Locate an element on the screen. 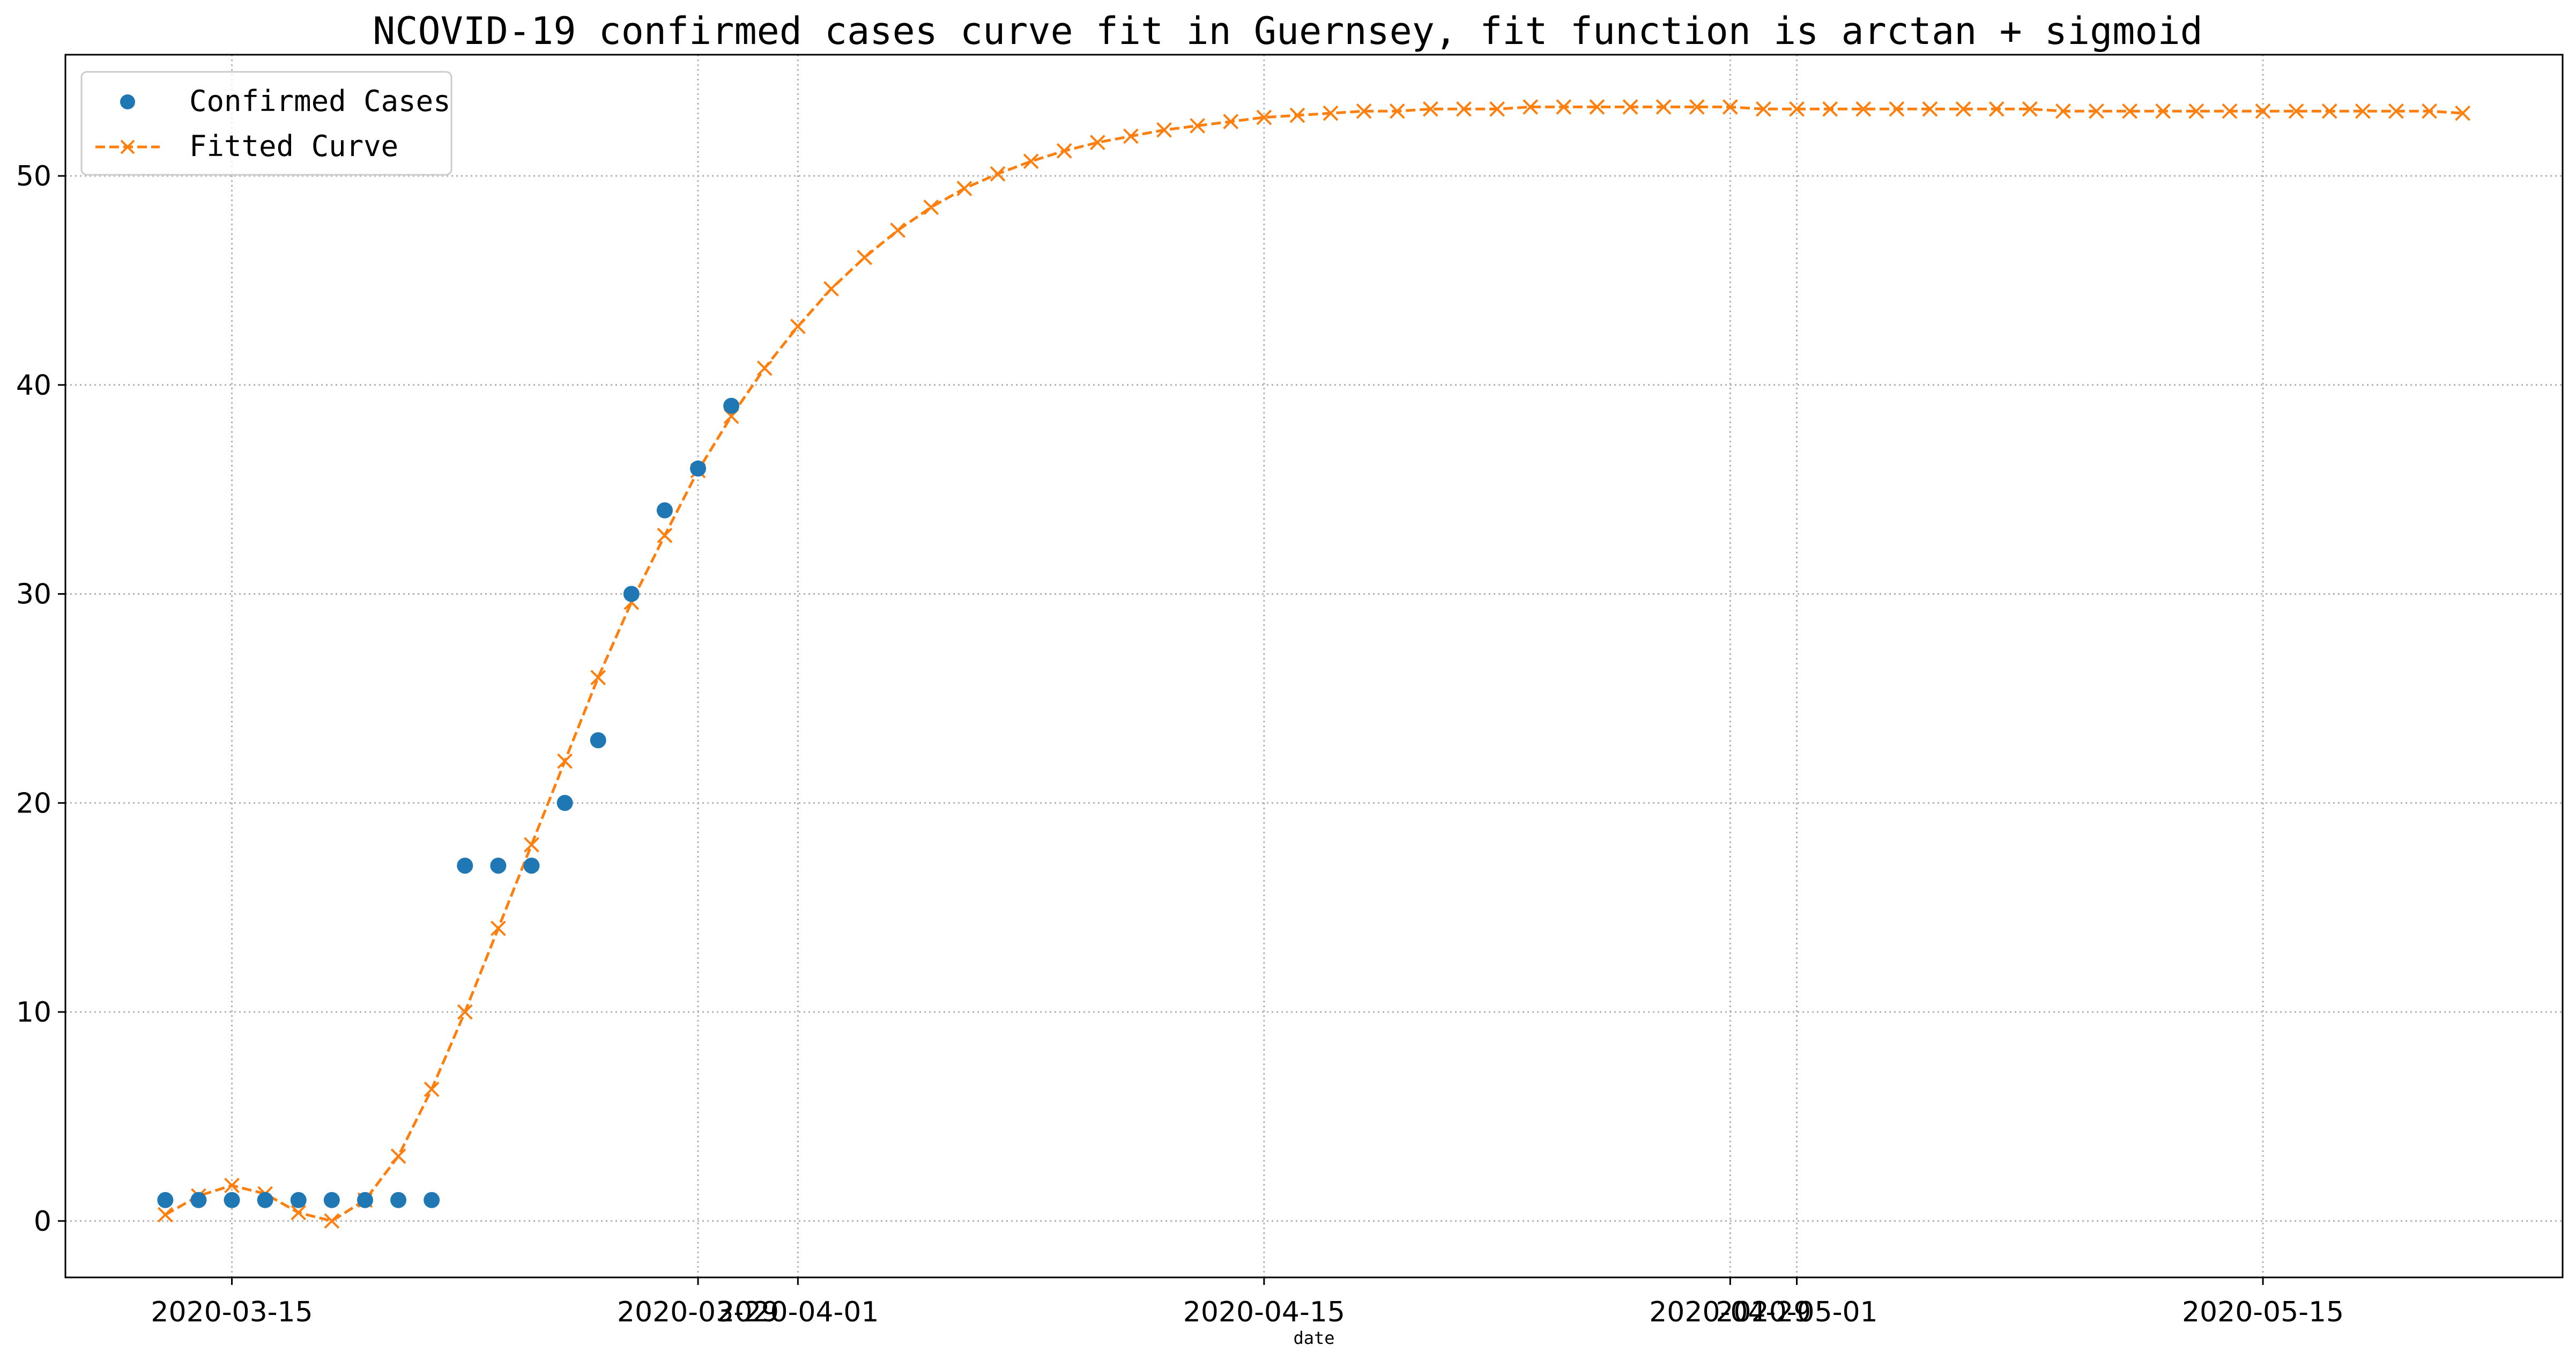 This screenshot has width=2576, height=1360. legend-marker-confirmed-cases is located at coordinates (128, 101).